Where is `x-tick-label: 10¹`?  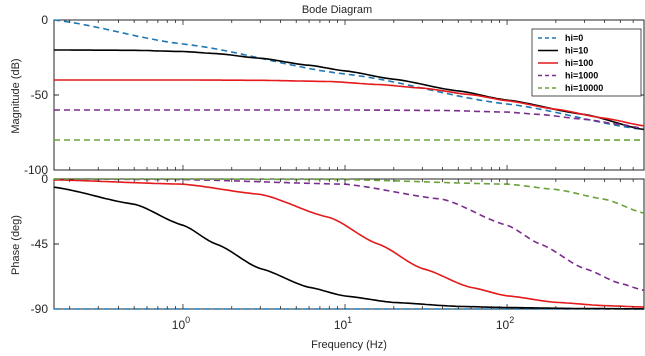
x-tick-label: 10¹ is located at coordinates (343, 323).